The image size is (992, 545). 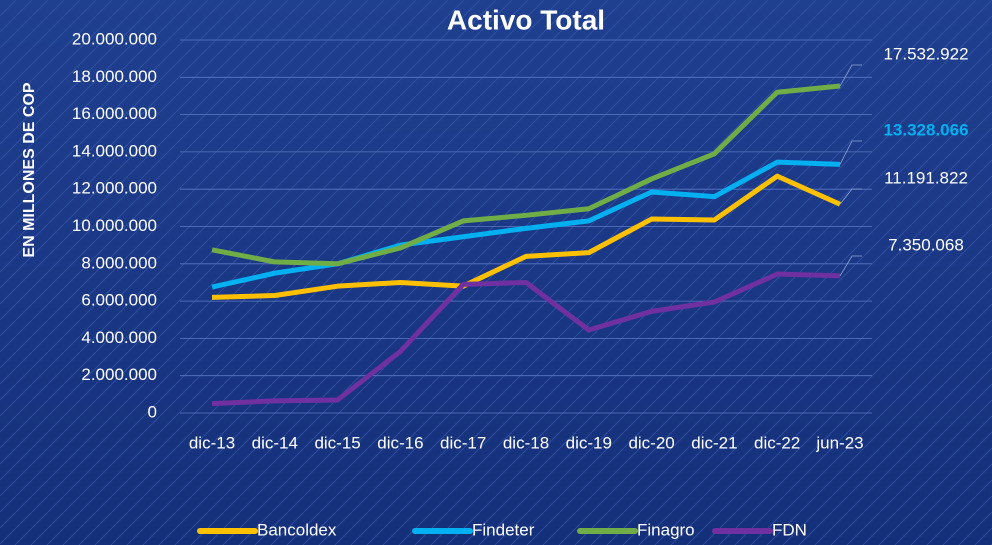 What do you see at coordinates (400, 442) in the screenshot?
I see `x-tick-label: dic-16` at bounding box center [400, 442].